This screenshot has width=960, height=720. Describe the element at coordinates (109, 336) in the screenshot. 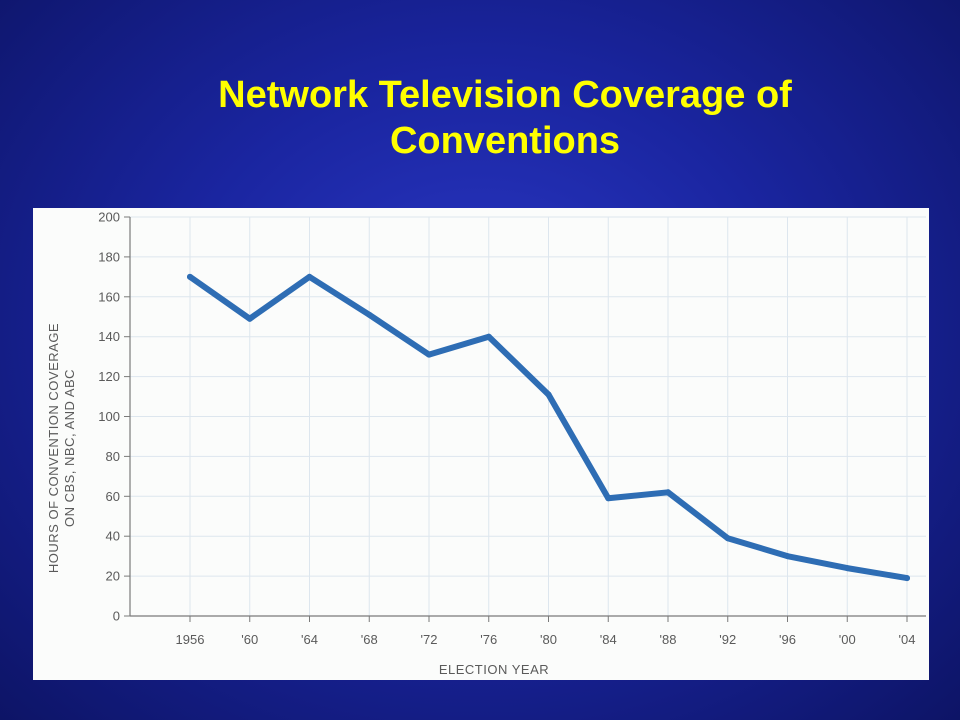

I see `y-tick-label: 140` at that location.